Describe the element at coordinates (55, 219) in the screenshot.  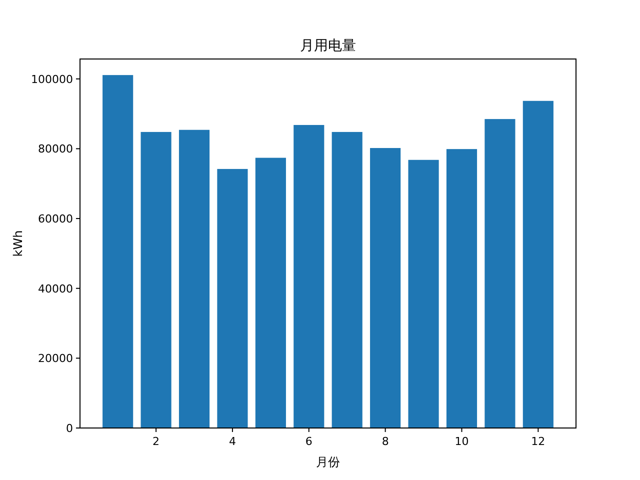
I see `y-tick-label: 60000` at that location.